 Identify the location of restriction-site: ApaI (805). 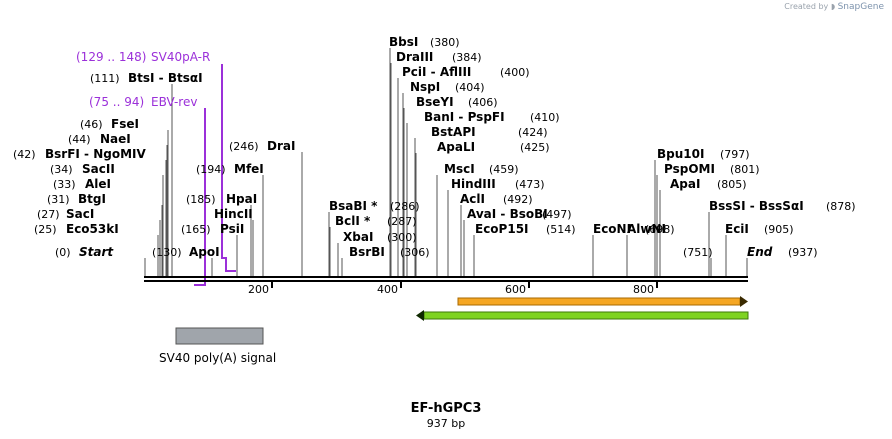
(708, 184).